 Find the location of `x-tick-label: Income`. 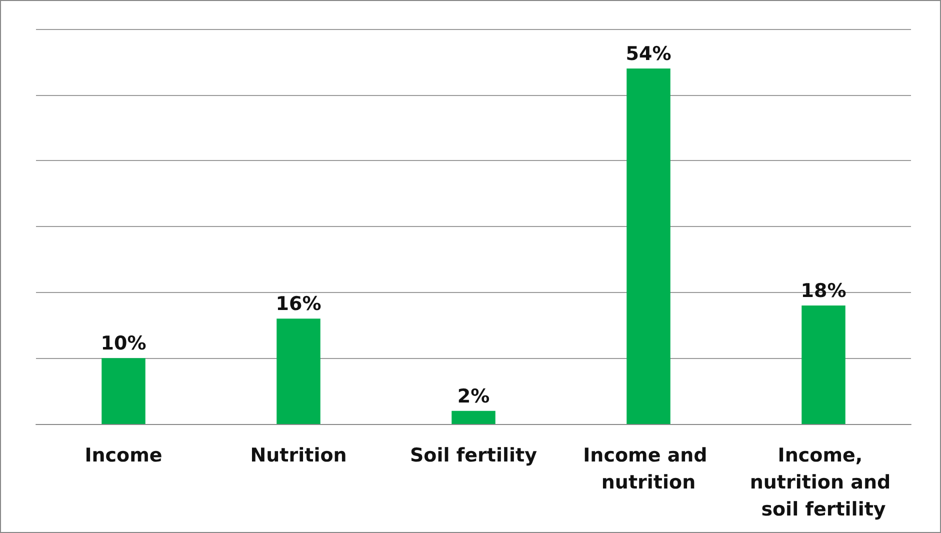

x-tick-label: Income is located at coordinates (123, 455).